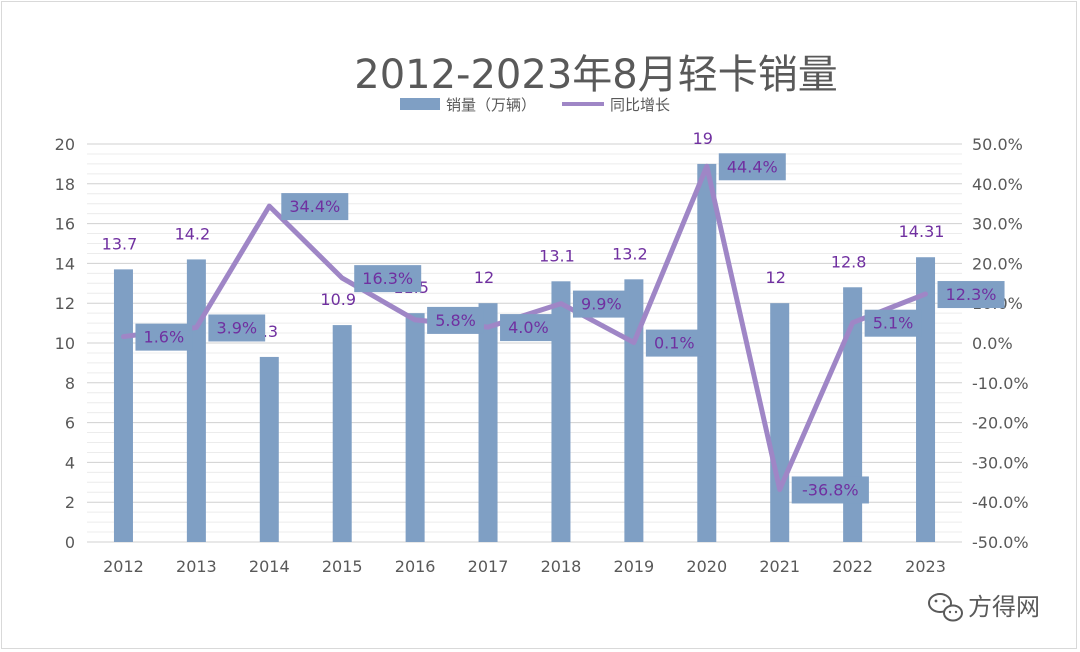 The image size is (1080, 652). Describe the element at coordinates (196, 566) in the screenshot. I see `x-axis-tick-label: 2013` at that location.